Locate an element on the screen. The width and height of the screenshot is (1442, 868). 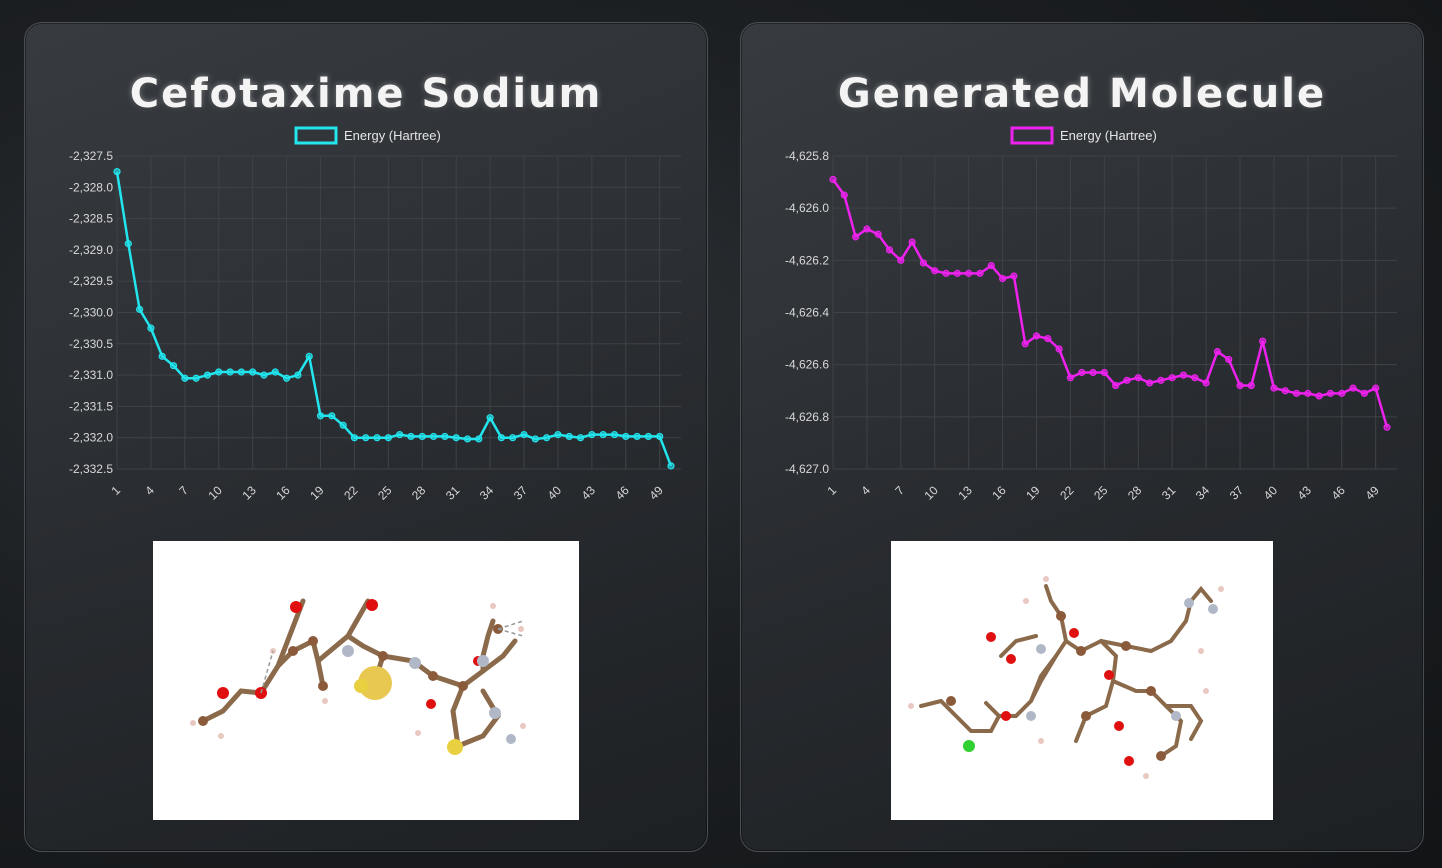
y-tick-label: -2,330.5 is located at coordinates (91, 344).